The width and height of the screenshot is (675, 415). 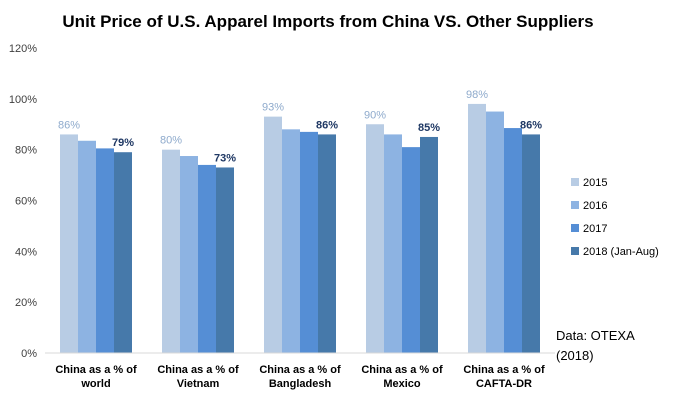 I want to click on data-label: 93%, so click(x=273, y=108).